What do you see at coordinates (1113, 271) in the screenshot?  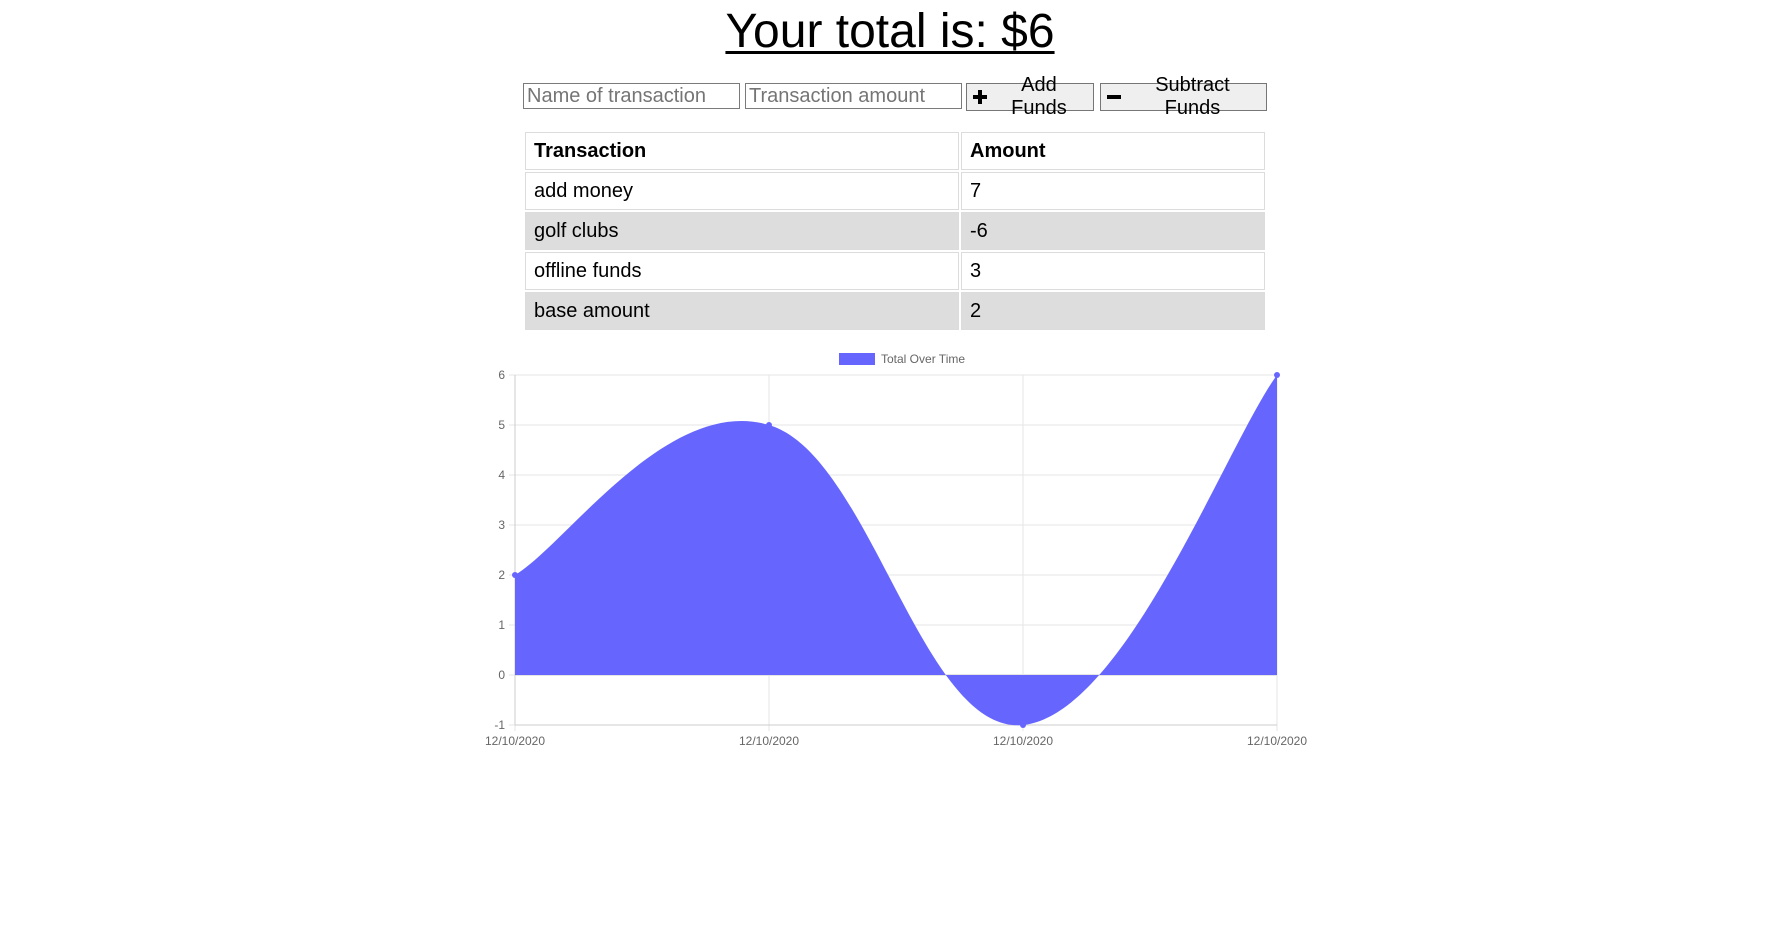 I see `transaction-amount-cell: 3` at bounding box center [1113, 271].